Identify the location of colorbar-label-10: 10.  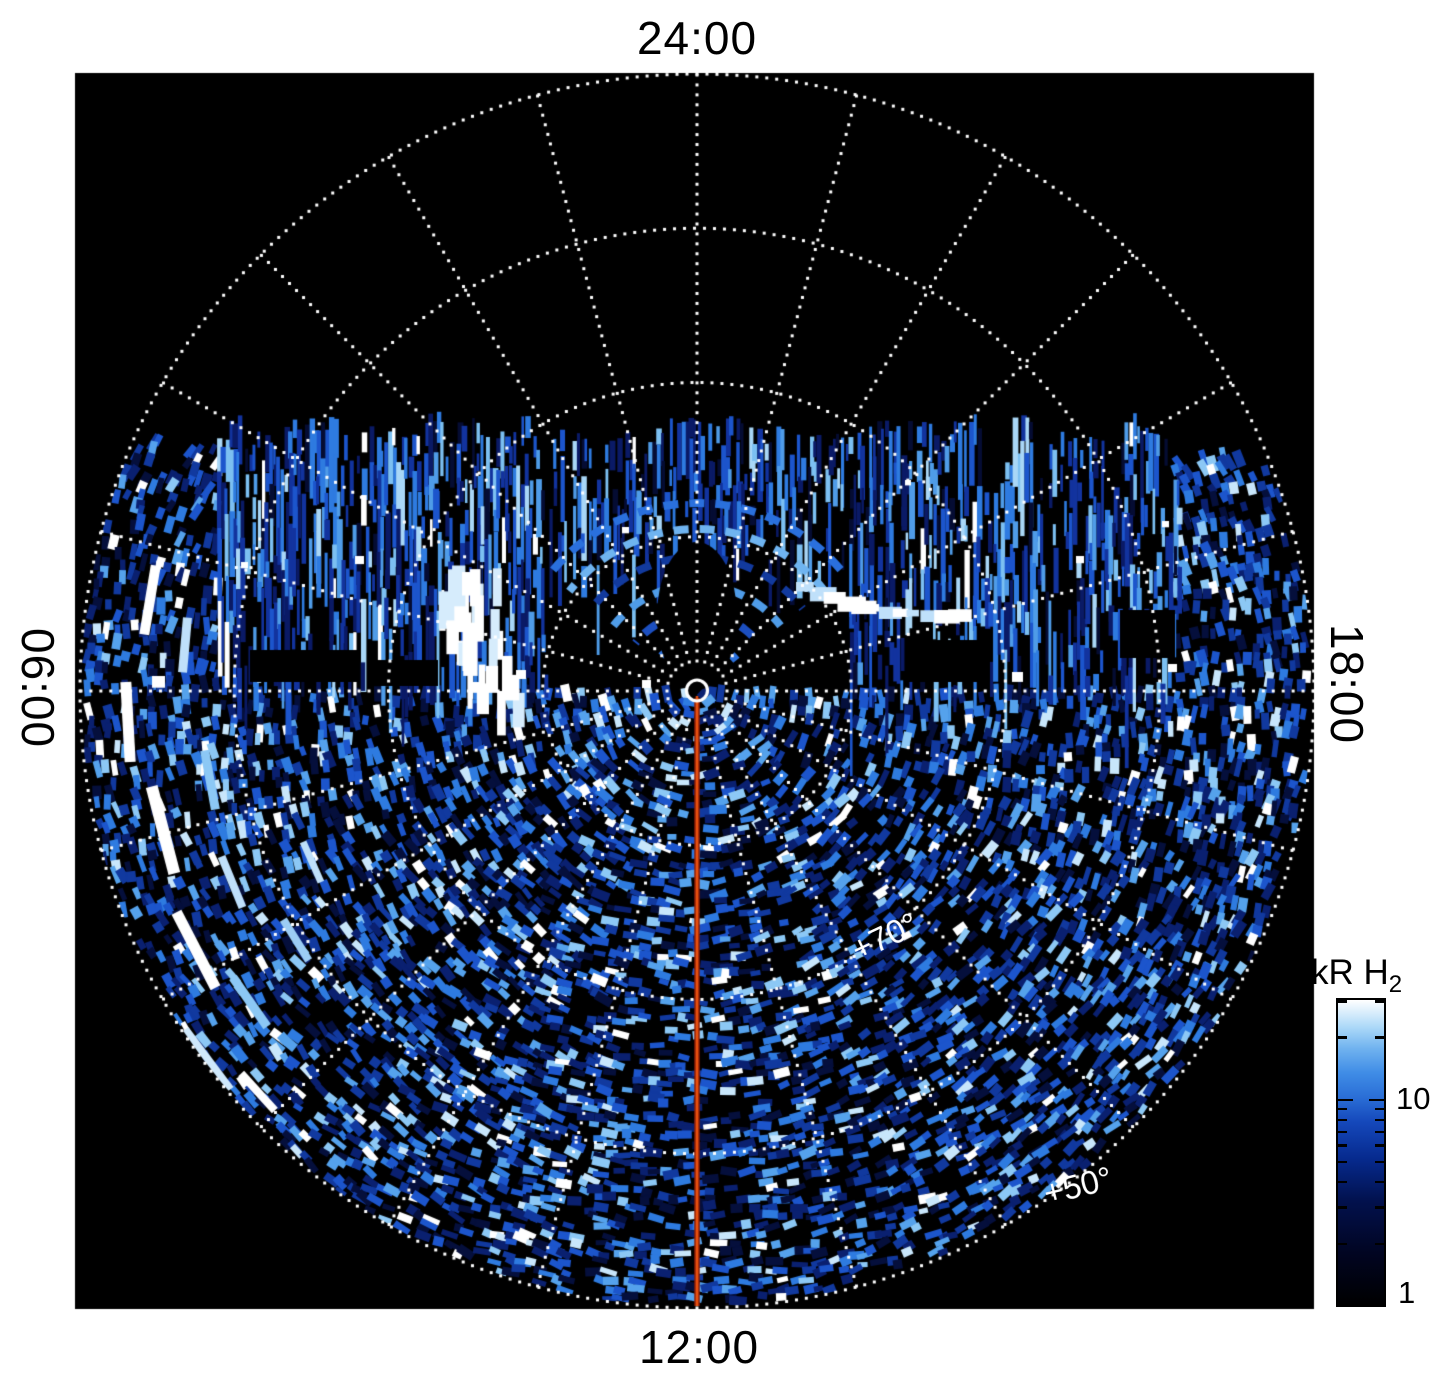
(1413, 1098).